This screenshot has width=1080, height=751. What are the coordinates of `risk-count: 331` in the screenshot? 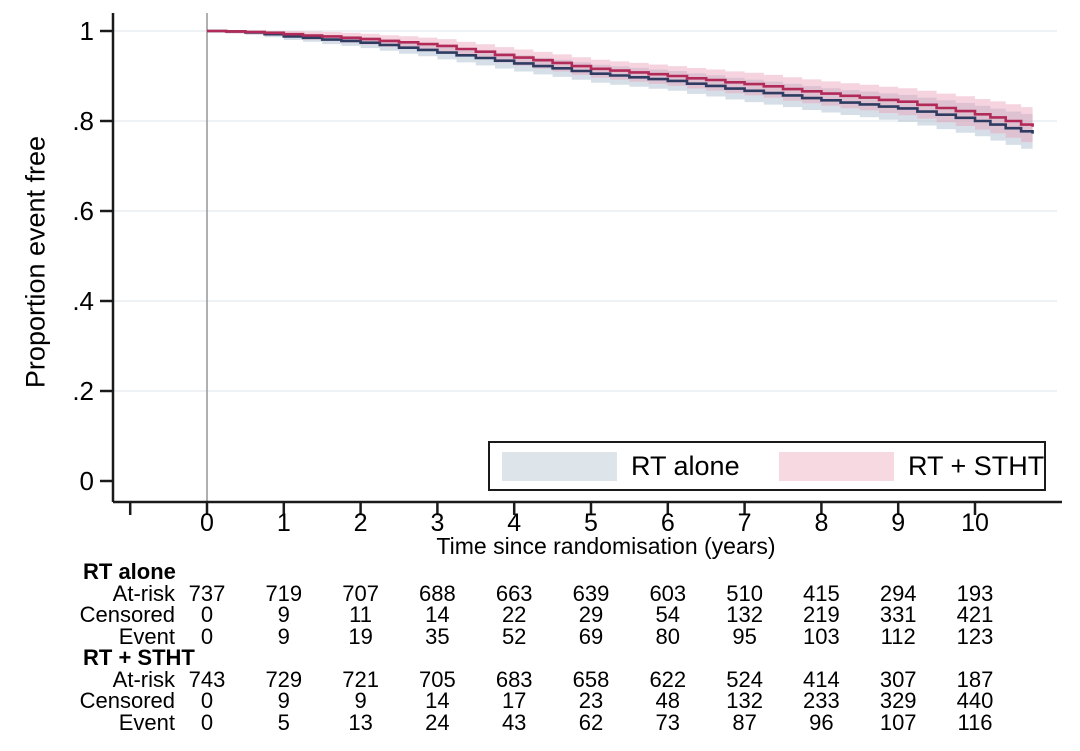 It's located at (898, 614).